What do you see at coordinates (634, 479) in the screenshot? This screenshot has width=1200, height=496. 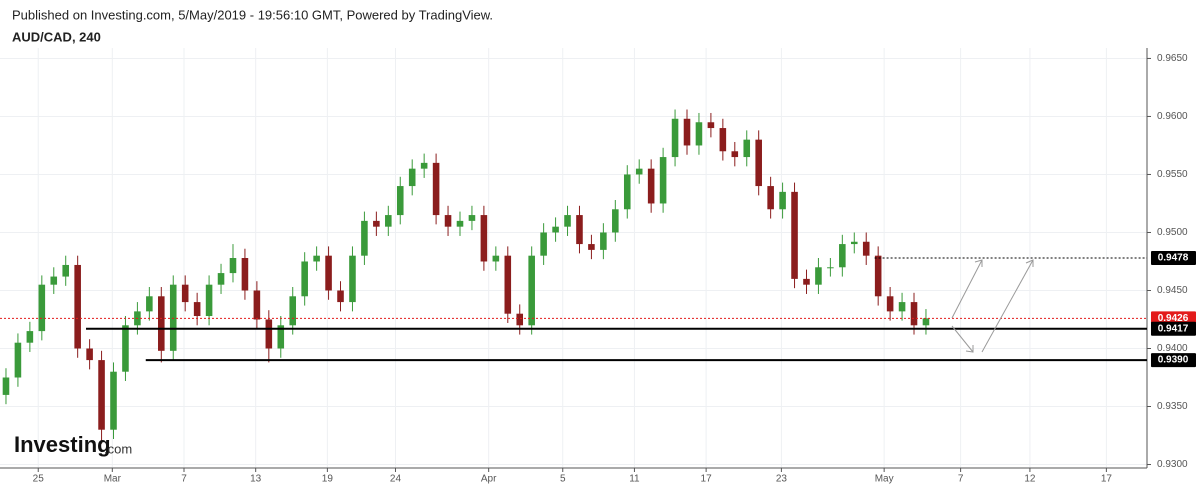 I see `x-tick-label: 11` at bounding box center [634, 479].